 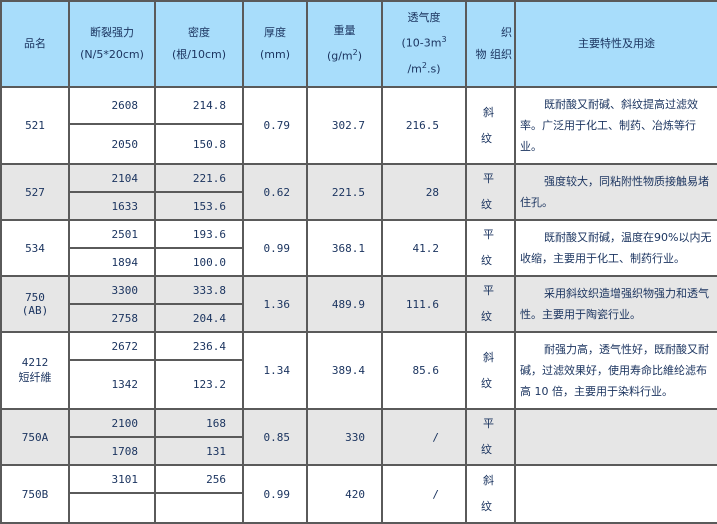 I want to click on name-line2: 短纤維, so click(x=35, y=377).